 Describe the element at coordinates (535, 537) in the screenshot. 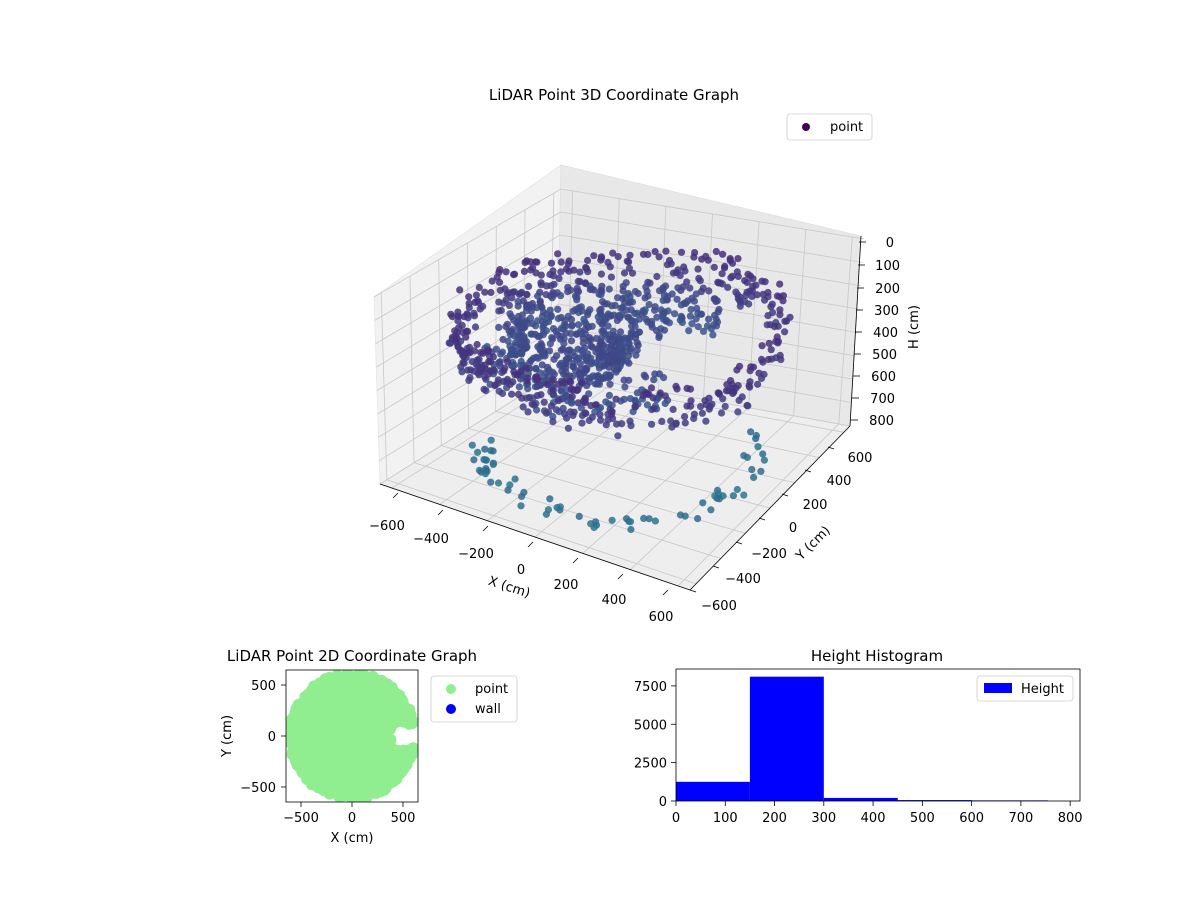

I see `x-axis-line` at that location.